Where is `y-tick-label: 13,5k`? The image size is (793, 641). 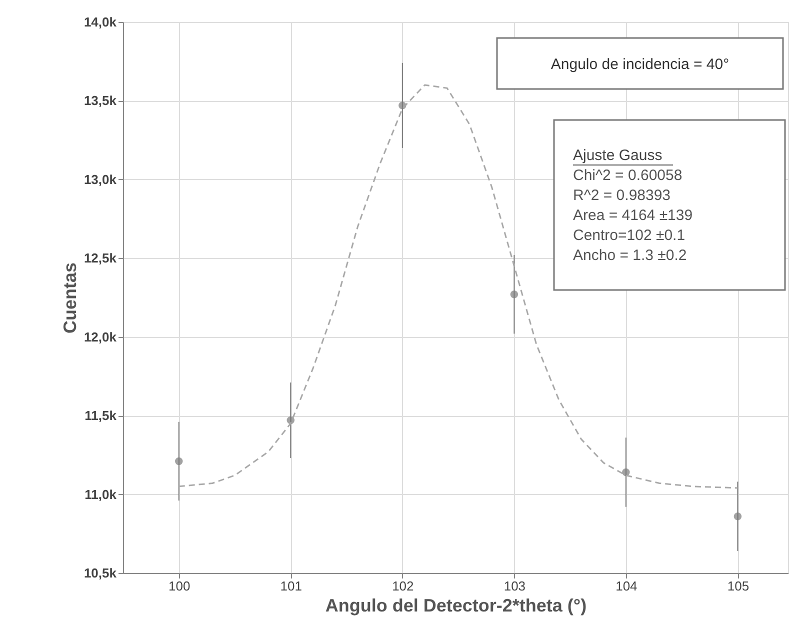 y-tick-label: 13,5k is located at coordinates (101, 100).